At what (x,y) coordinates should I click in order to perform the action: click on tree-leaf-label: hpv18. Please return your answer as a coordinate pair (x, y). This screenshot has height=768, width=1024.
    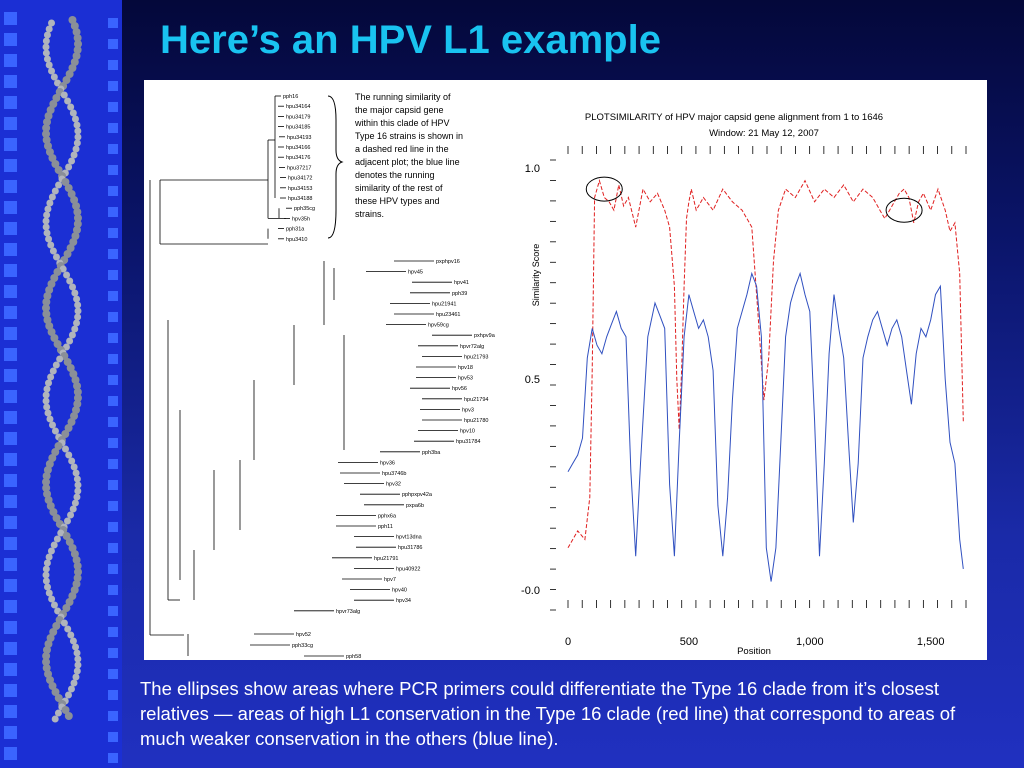
    Looking at the image, I should click on (465, 368).